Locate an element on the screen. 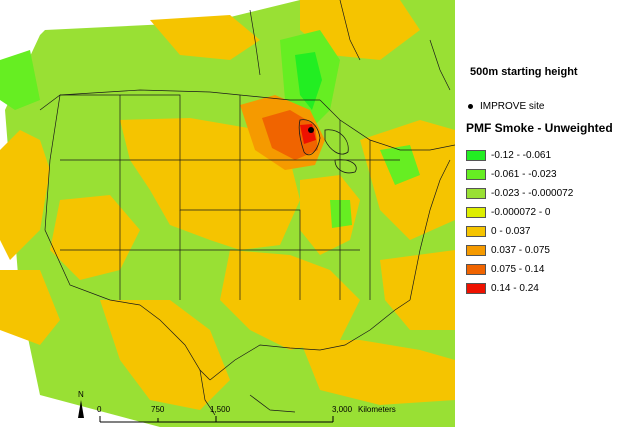 The height and width of the screenshot is (427, 622). legend-class-5: 0.037 - 0.075 is located at coordinates (519, 250).